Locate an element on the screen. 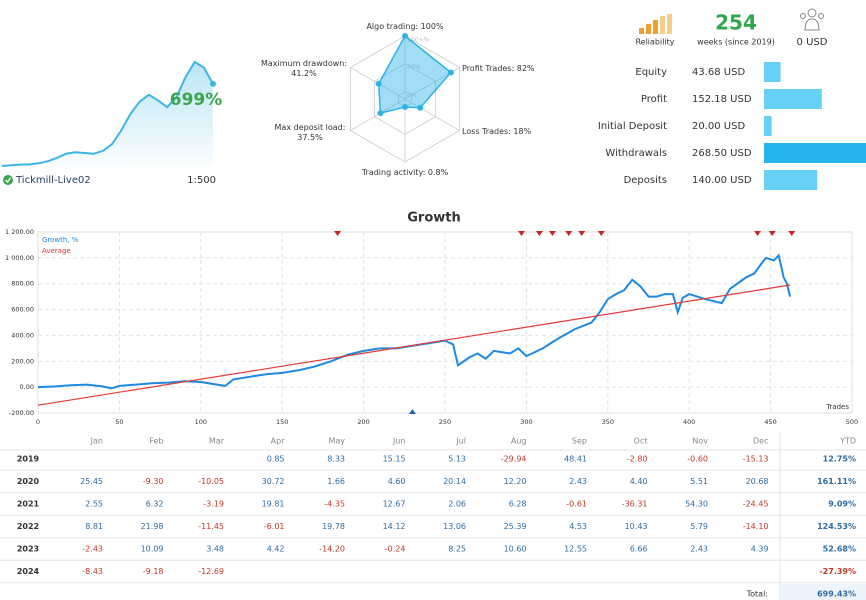 The height and width of the screenshot is (600, 866). stat-label: Deposits is located at coordinates (645, 180).